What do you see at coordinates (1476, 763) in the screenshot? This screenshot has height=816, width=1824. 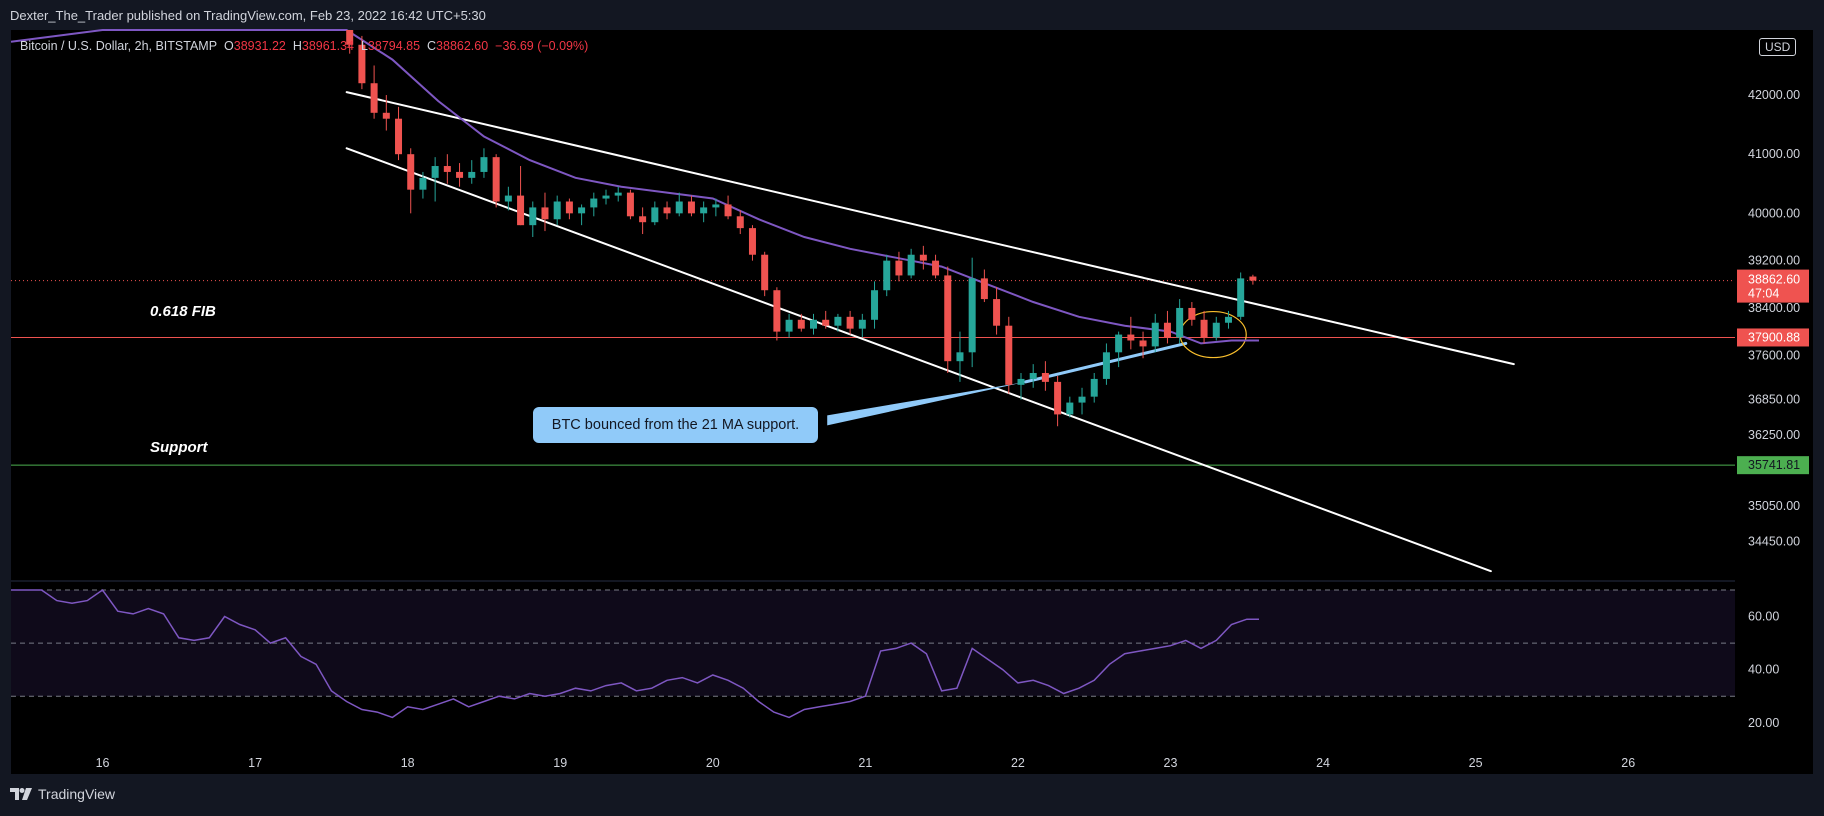 I see `time-tick-label: 25` at bounding box center [1476, 763].